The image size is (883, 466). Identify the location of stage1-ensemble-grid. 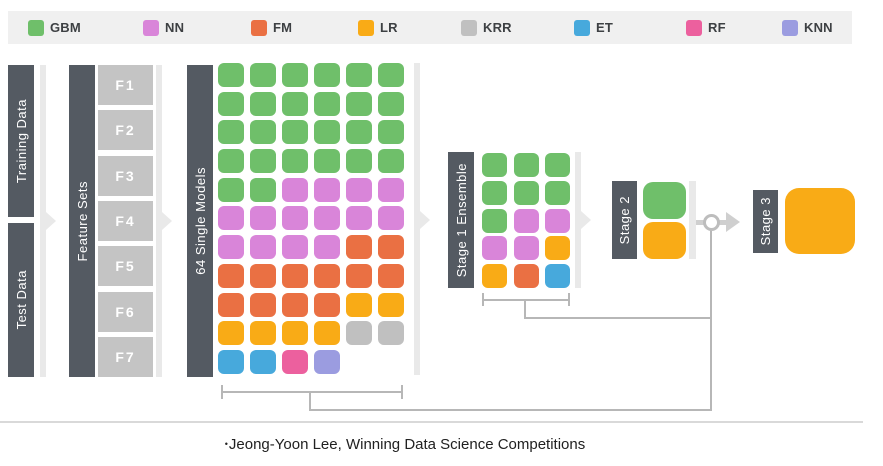
(526, 220).